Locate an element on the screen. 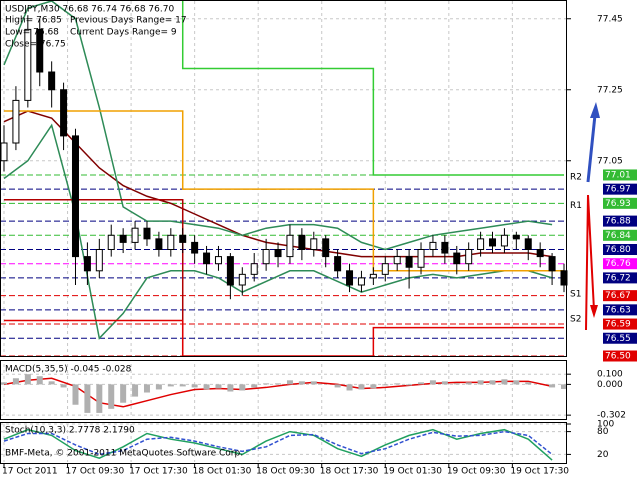 Image resolution: width=640 pixels, height=480 pixels. level-label: 76.84 is located at coordinates (618, 236).